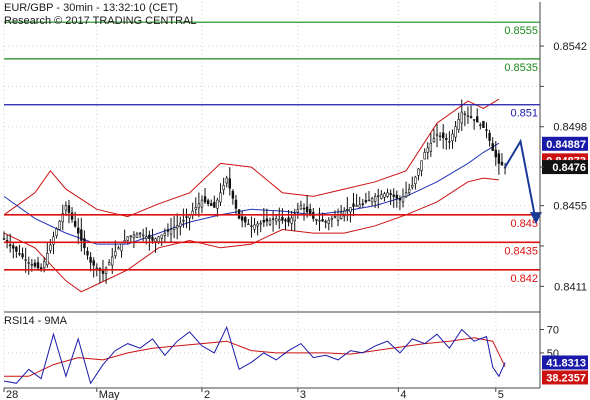 This screenshot has height=400, width=590. Describe the element at coordinates (501, 394) in the screenshot. I see `x-tick-label: 5` at that location.